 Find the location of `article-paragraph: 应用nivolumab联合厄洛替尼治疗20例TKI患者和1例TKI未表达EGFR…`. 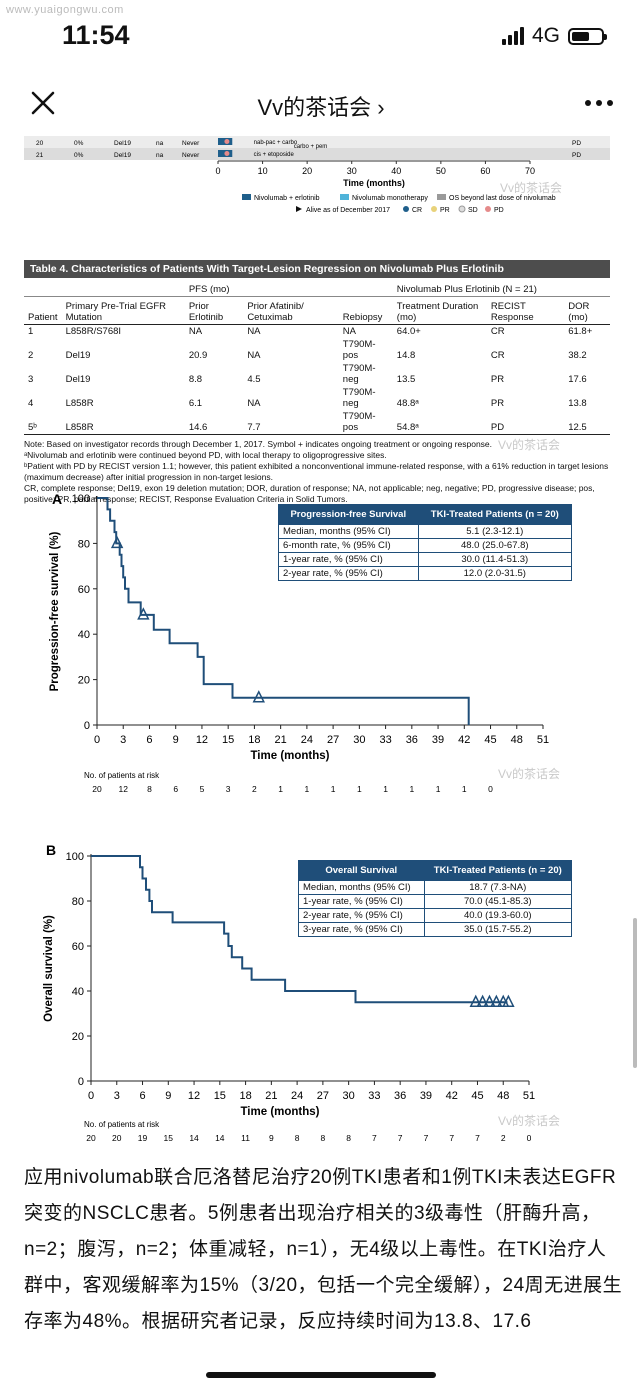

article-paragraph: 应用nivolumab联合厄洛替尼治疗20例TKI患者和1例TKI未表达EGFR… is located at coordinates (323, 1249).